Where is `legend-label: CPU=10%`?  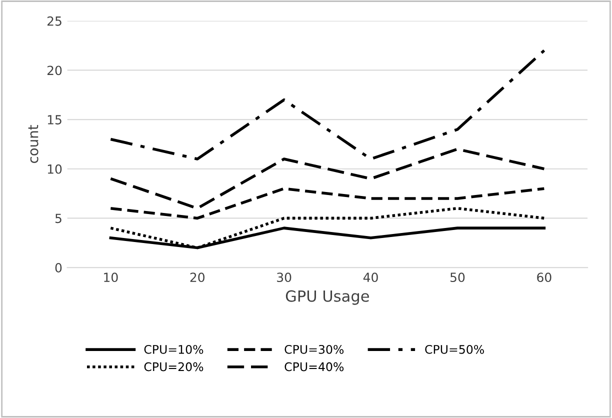
legend-label: CPU=10% is located at coordinates (174, 349).